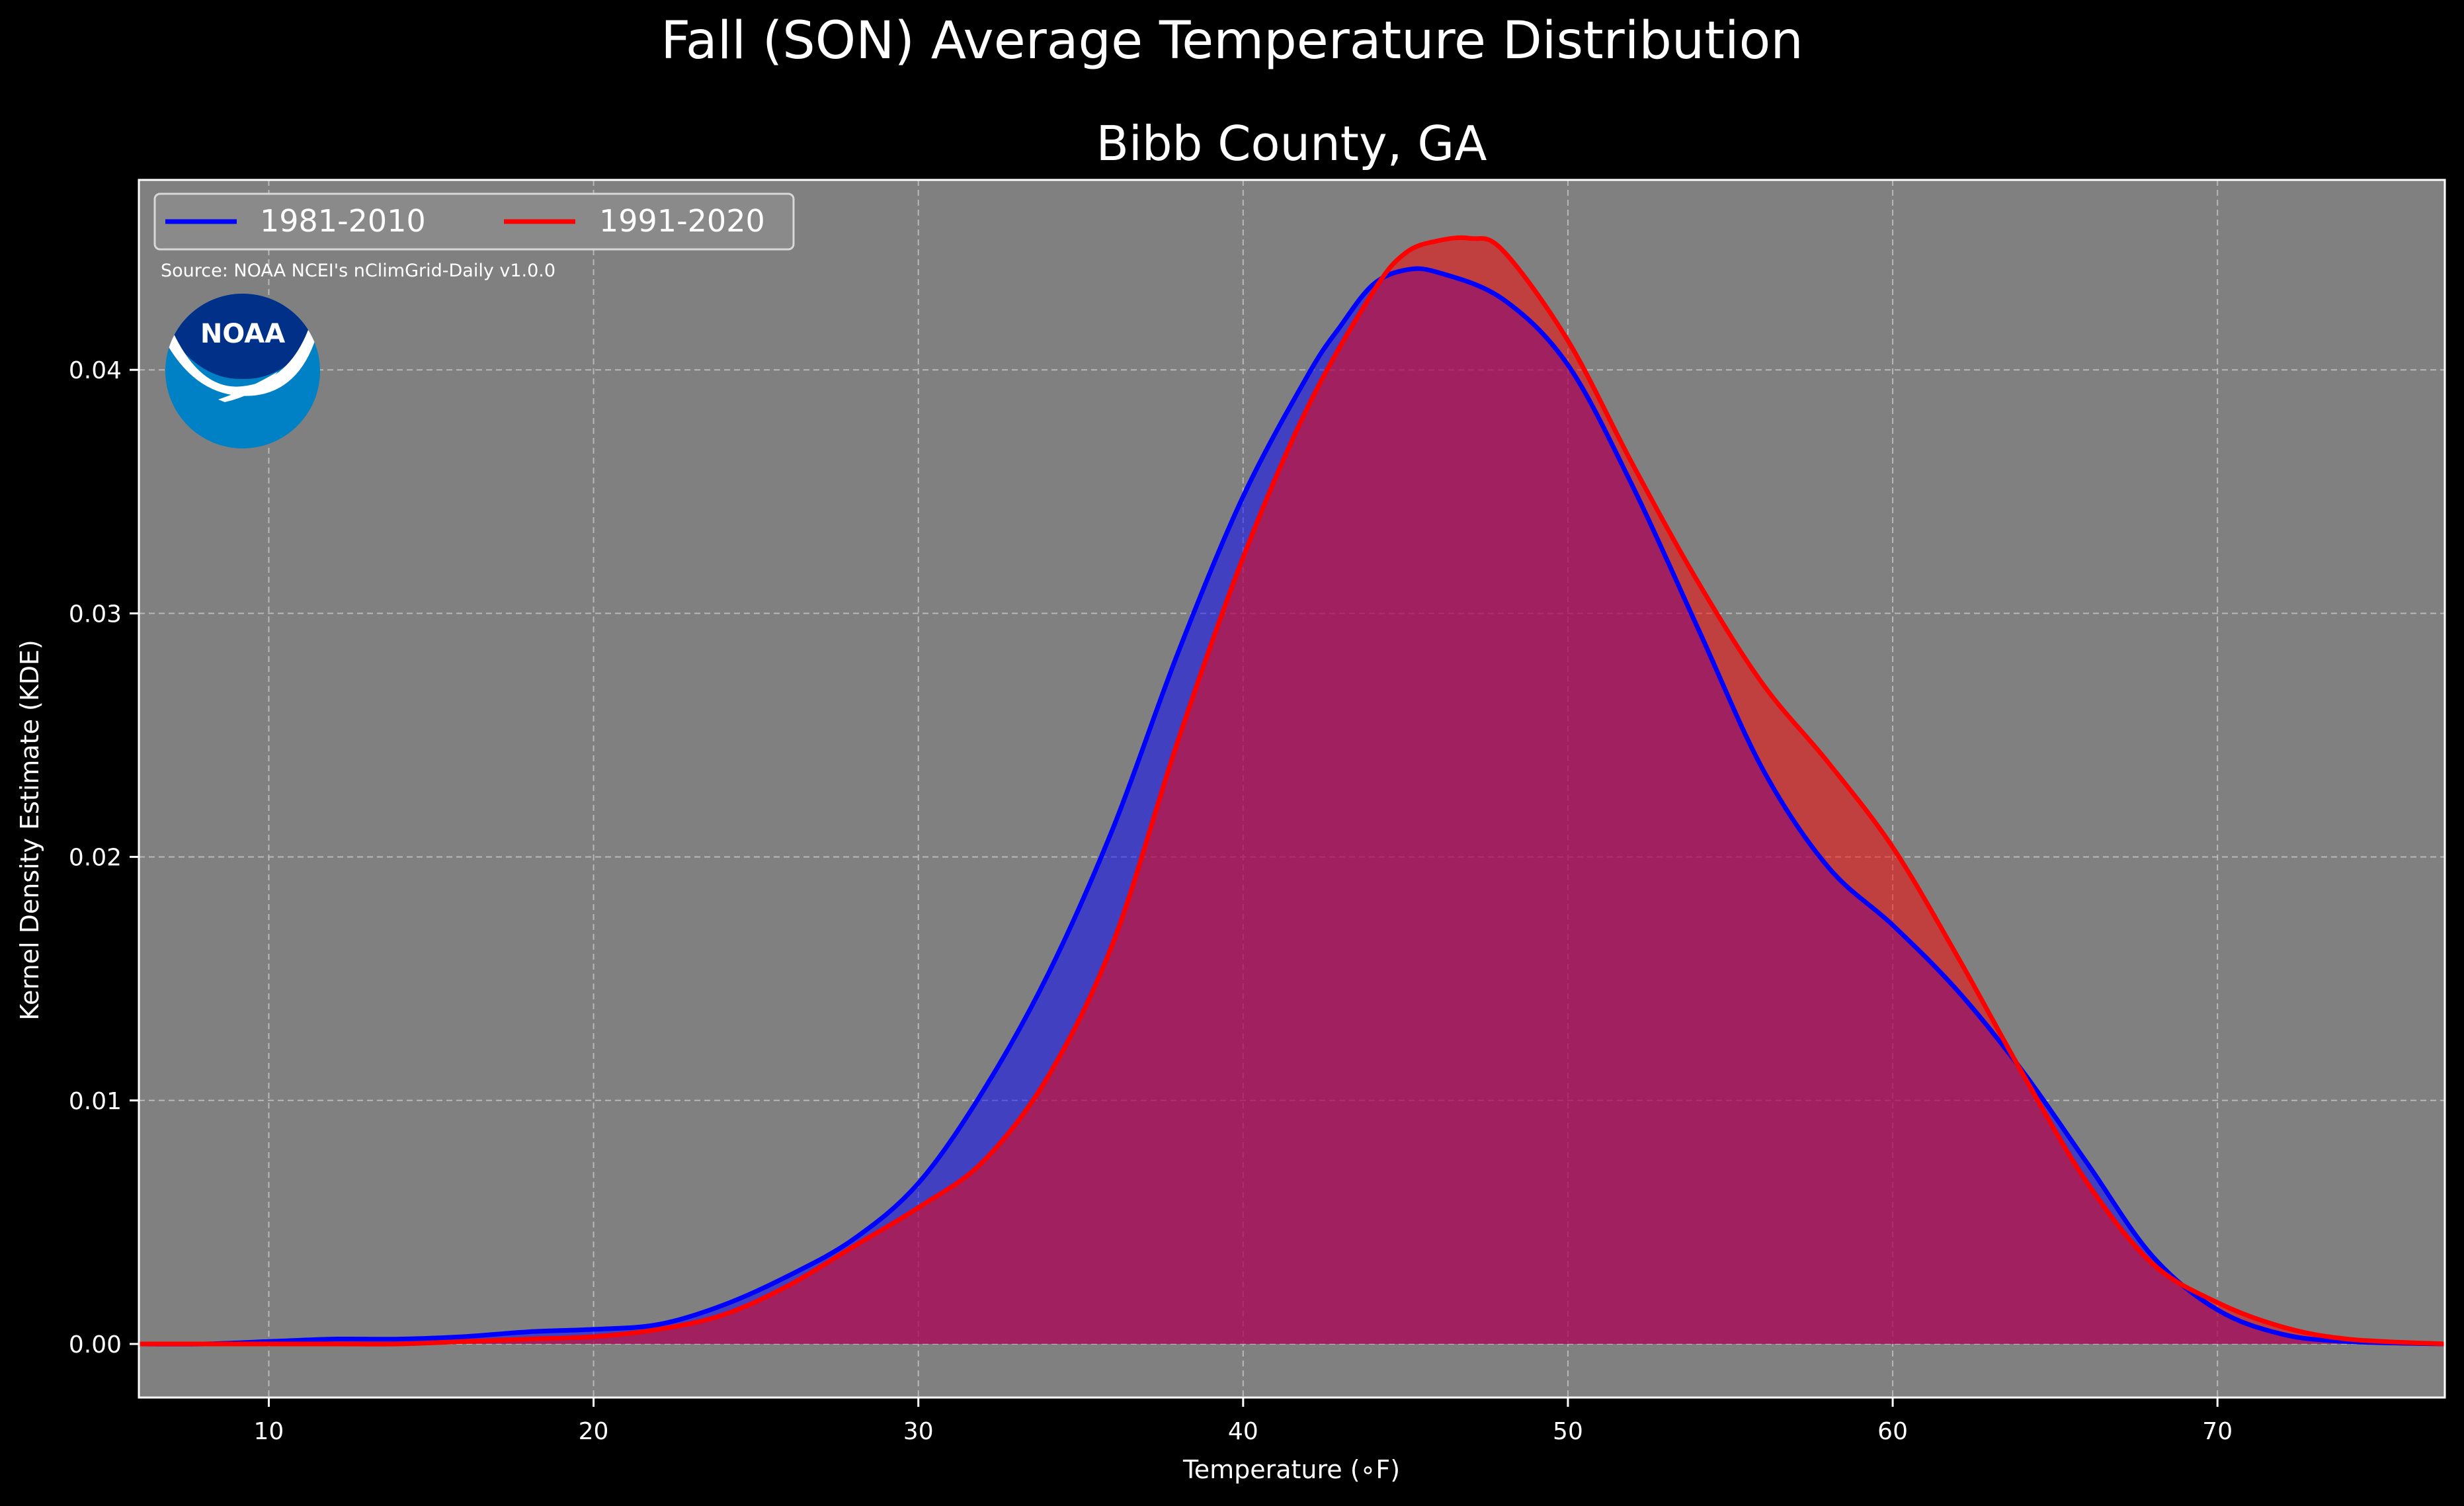 The width and height of the screenshot is (2464, 1506). I want to click on legend-label-1981-2010: 1981-2010, so click(343, 221).